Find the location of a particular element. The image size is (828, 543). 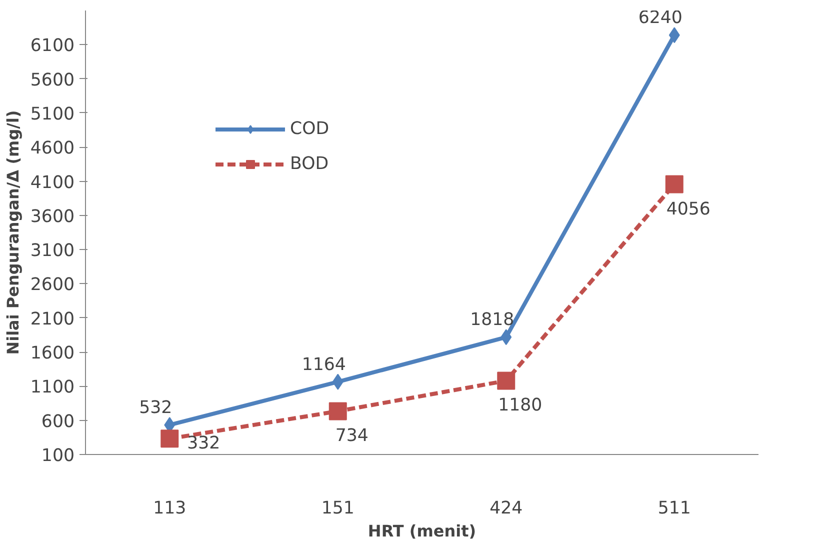

y-tick-label: 1600 is located at coordinates (52, 354).